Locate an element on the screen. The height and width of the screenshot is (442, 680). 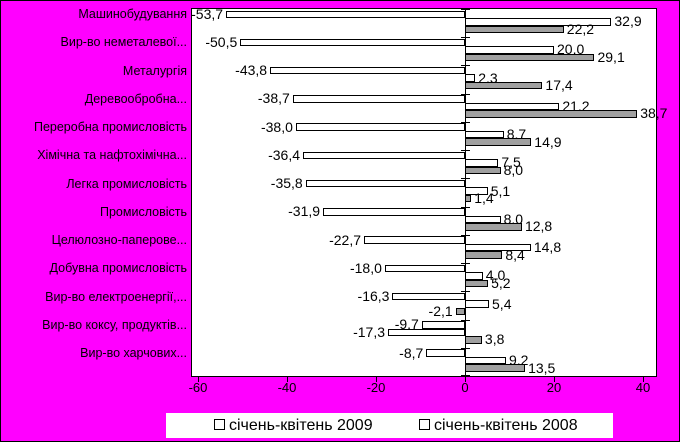
legend-entry-2008: січень-квітень 2008 is located at coordinates (498, 425).